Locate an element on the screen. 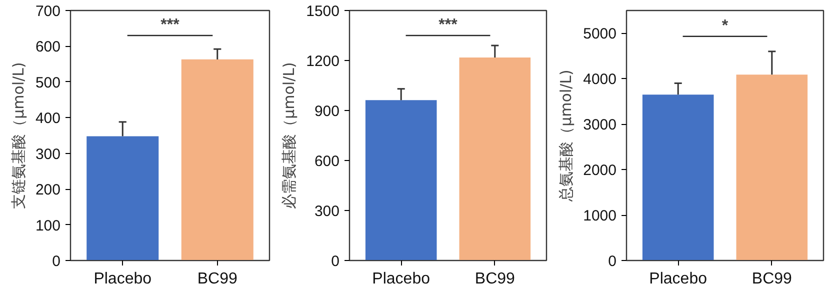 Image resolution: width=832 pixels, height=304 pixels. y-tick-label: 1200 is located at coordinates (323, 61).